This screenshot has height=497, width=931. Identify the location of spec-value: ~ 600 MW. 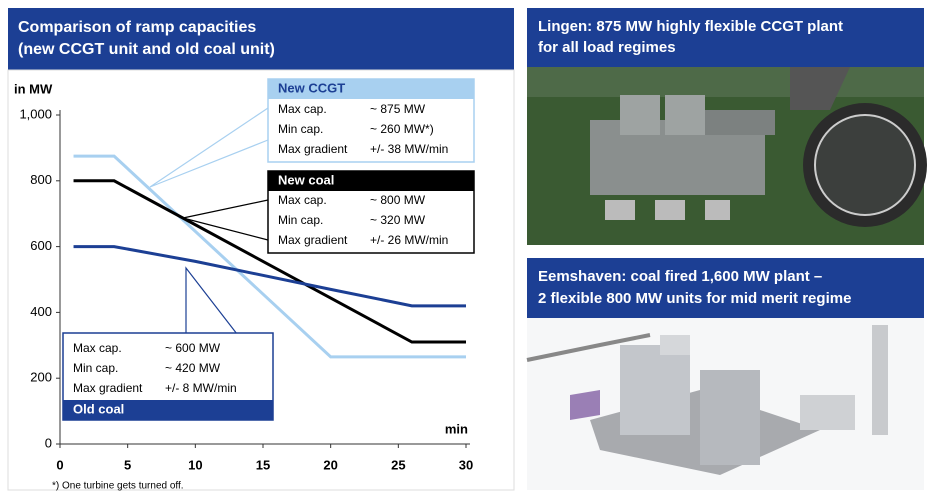
(193, 348).